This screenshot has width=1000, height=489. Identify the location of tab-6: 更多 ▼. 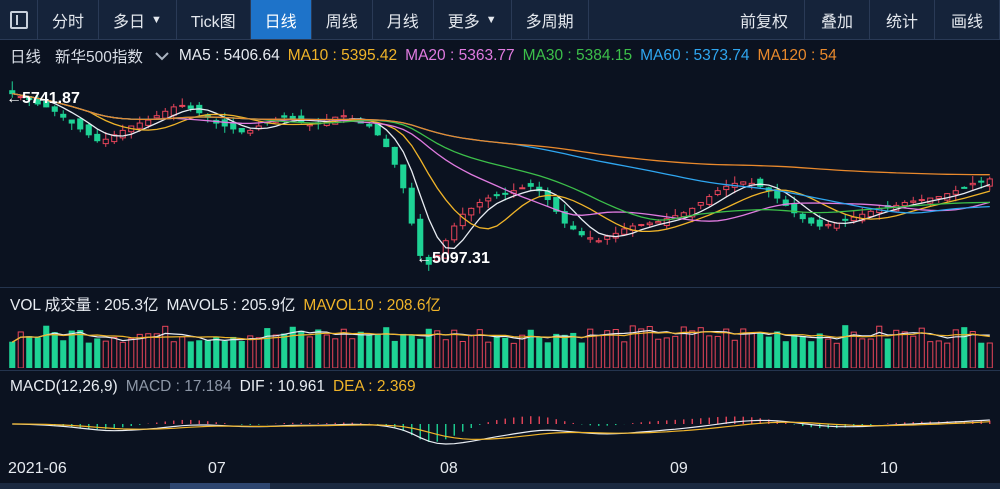
(473, 19).